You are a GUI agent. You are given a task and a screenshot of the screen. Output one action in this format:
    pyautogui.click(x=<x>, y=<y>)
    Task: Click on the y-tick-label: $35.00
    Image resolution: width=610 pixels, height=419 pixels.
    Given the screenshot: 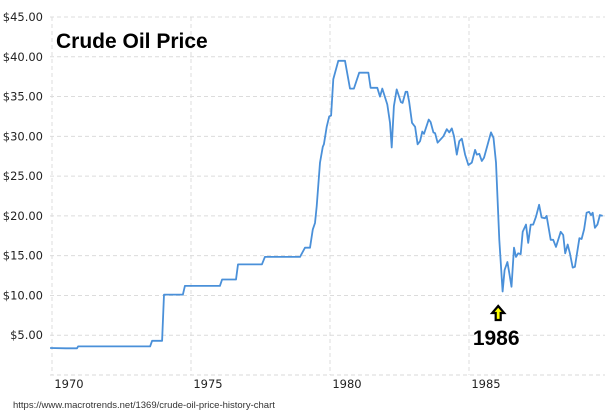 What is the action you would take?
    pyautogui.click(x=23, y=97)
    